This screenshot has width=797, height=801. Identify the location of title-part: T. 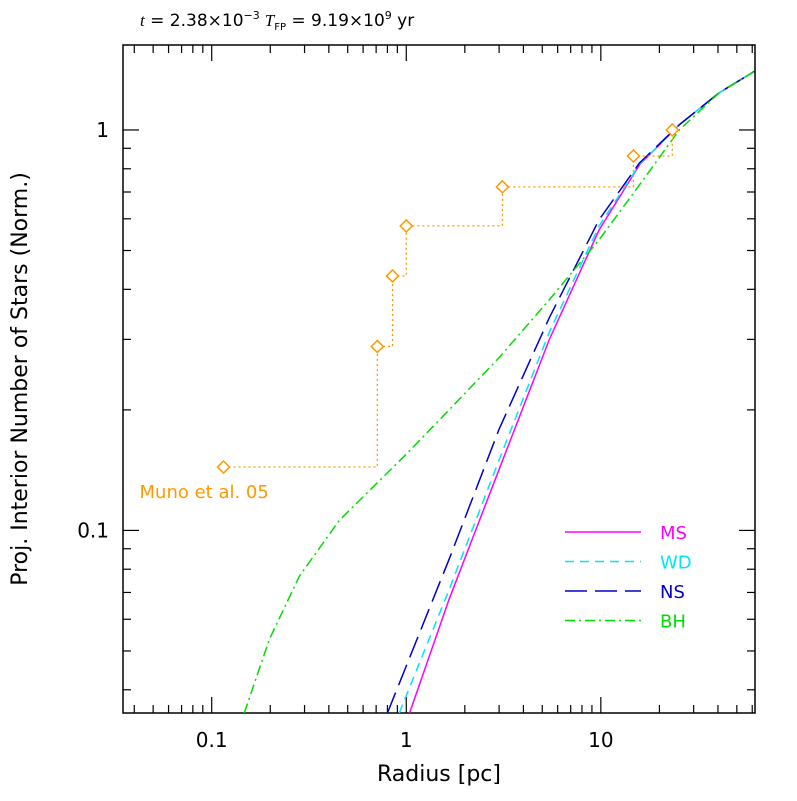
(270, 20).